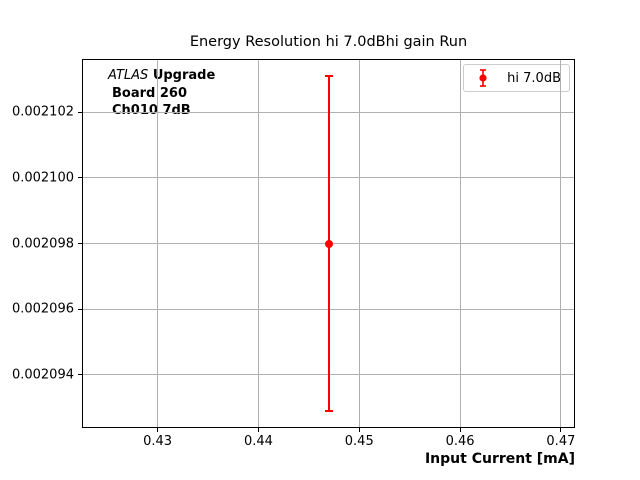  What do you see at coordinates (561, 441) in the screenshot?
I see `x-tick-label: 0.47` at bounding box center [561, 441].